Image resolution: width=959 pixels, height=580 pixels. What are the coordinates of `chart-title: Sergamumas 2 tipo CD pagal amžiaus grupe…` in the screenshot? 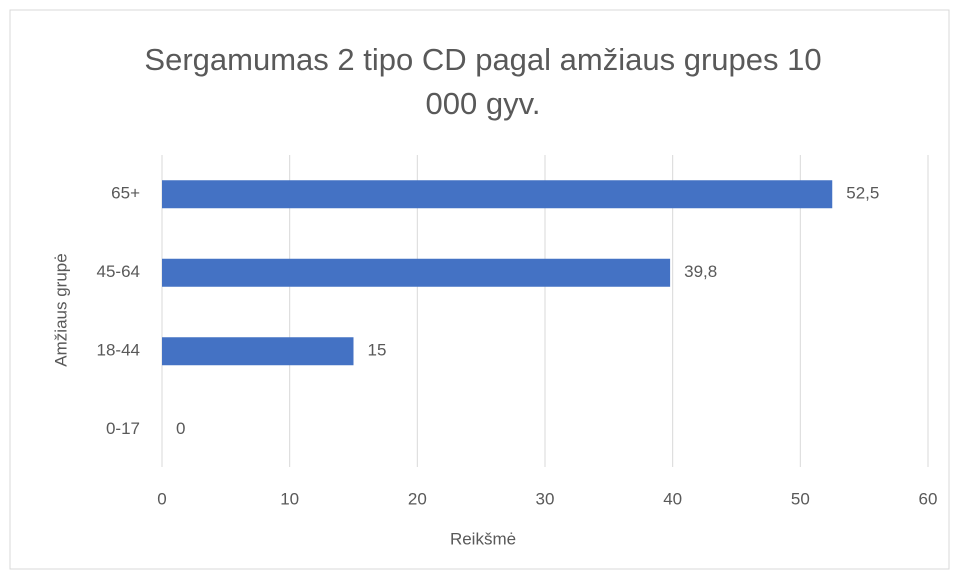 It's located at (483, 81).